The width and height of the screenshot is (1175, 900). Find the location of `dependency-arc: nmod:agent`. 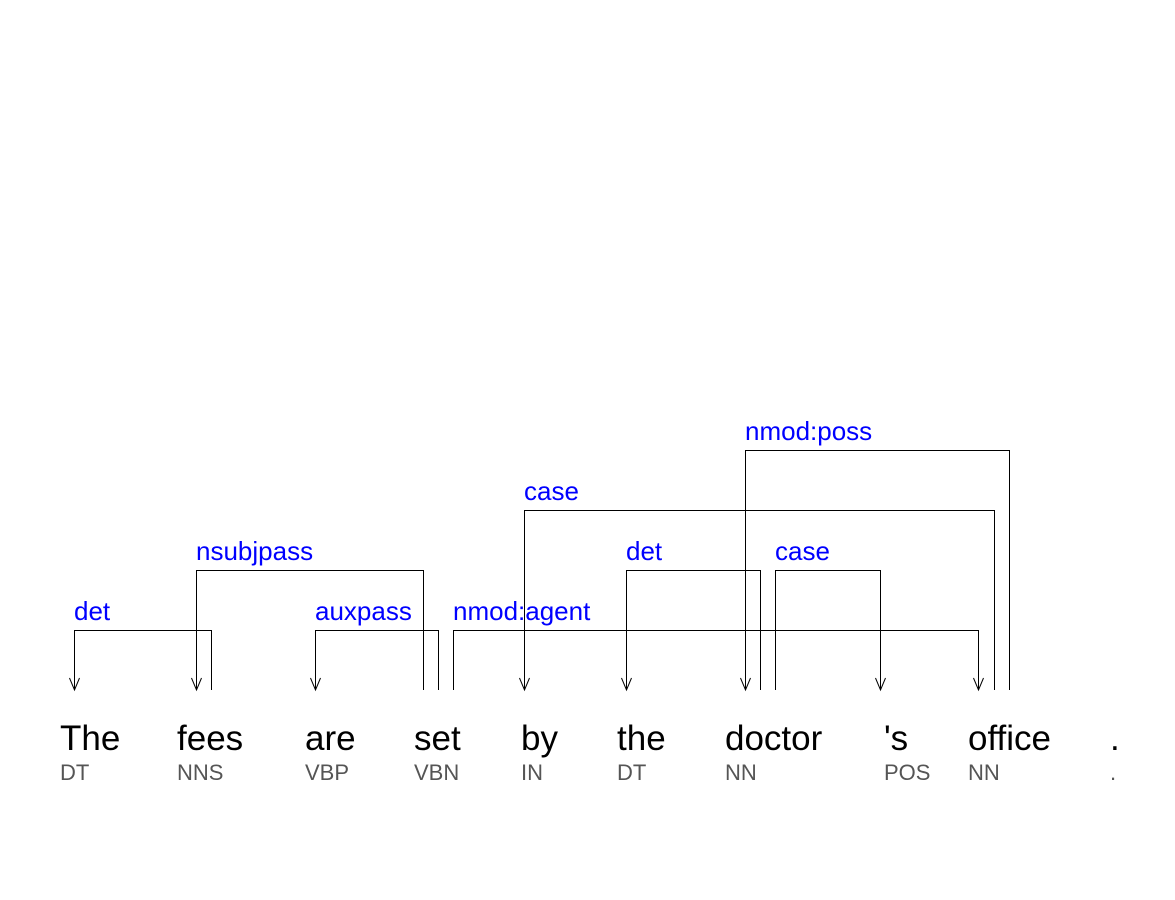

dependency-arc: nmod:agent is located at coordinates (718, 644).